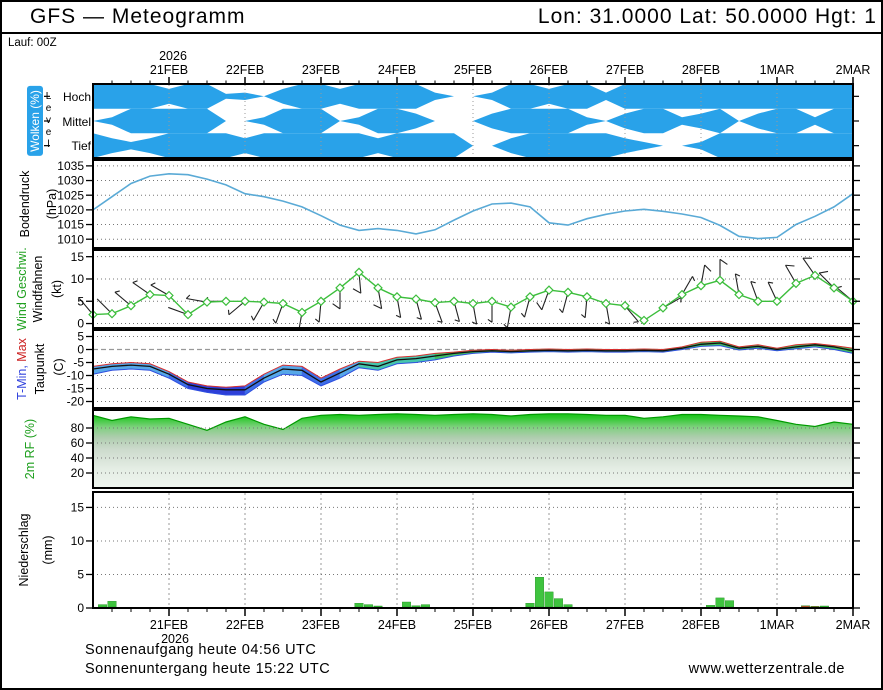 The image size is (883, 690). Describe the element at coordinates (70, 195) in the screenshot. I see `svg-text: 1025` at that location.